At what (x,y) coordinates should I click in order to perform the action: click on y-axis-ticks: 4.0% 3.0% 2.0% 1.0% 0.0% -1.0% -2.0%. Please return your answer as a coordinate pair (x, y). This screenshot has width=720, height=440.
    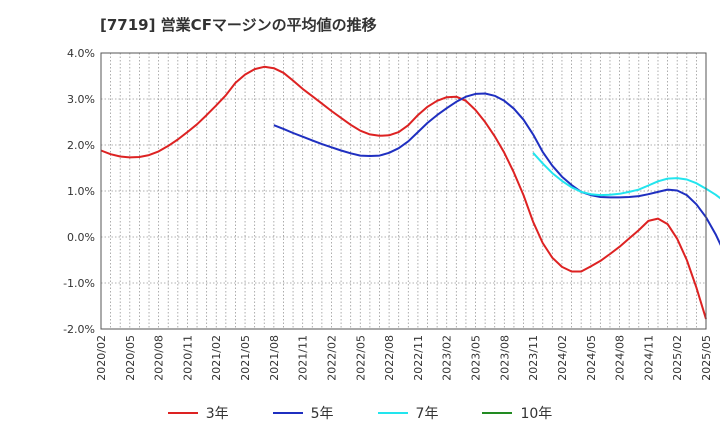
    Looking at the image, I should click on (79, 191).